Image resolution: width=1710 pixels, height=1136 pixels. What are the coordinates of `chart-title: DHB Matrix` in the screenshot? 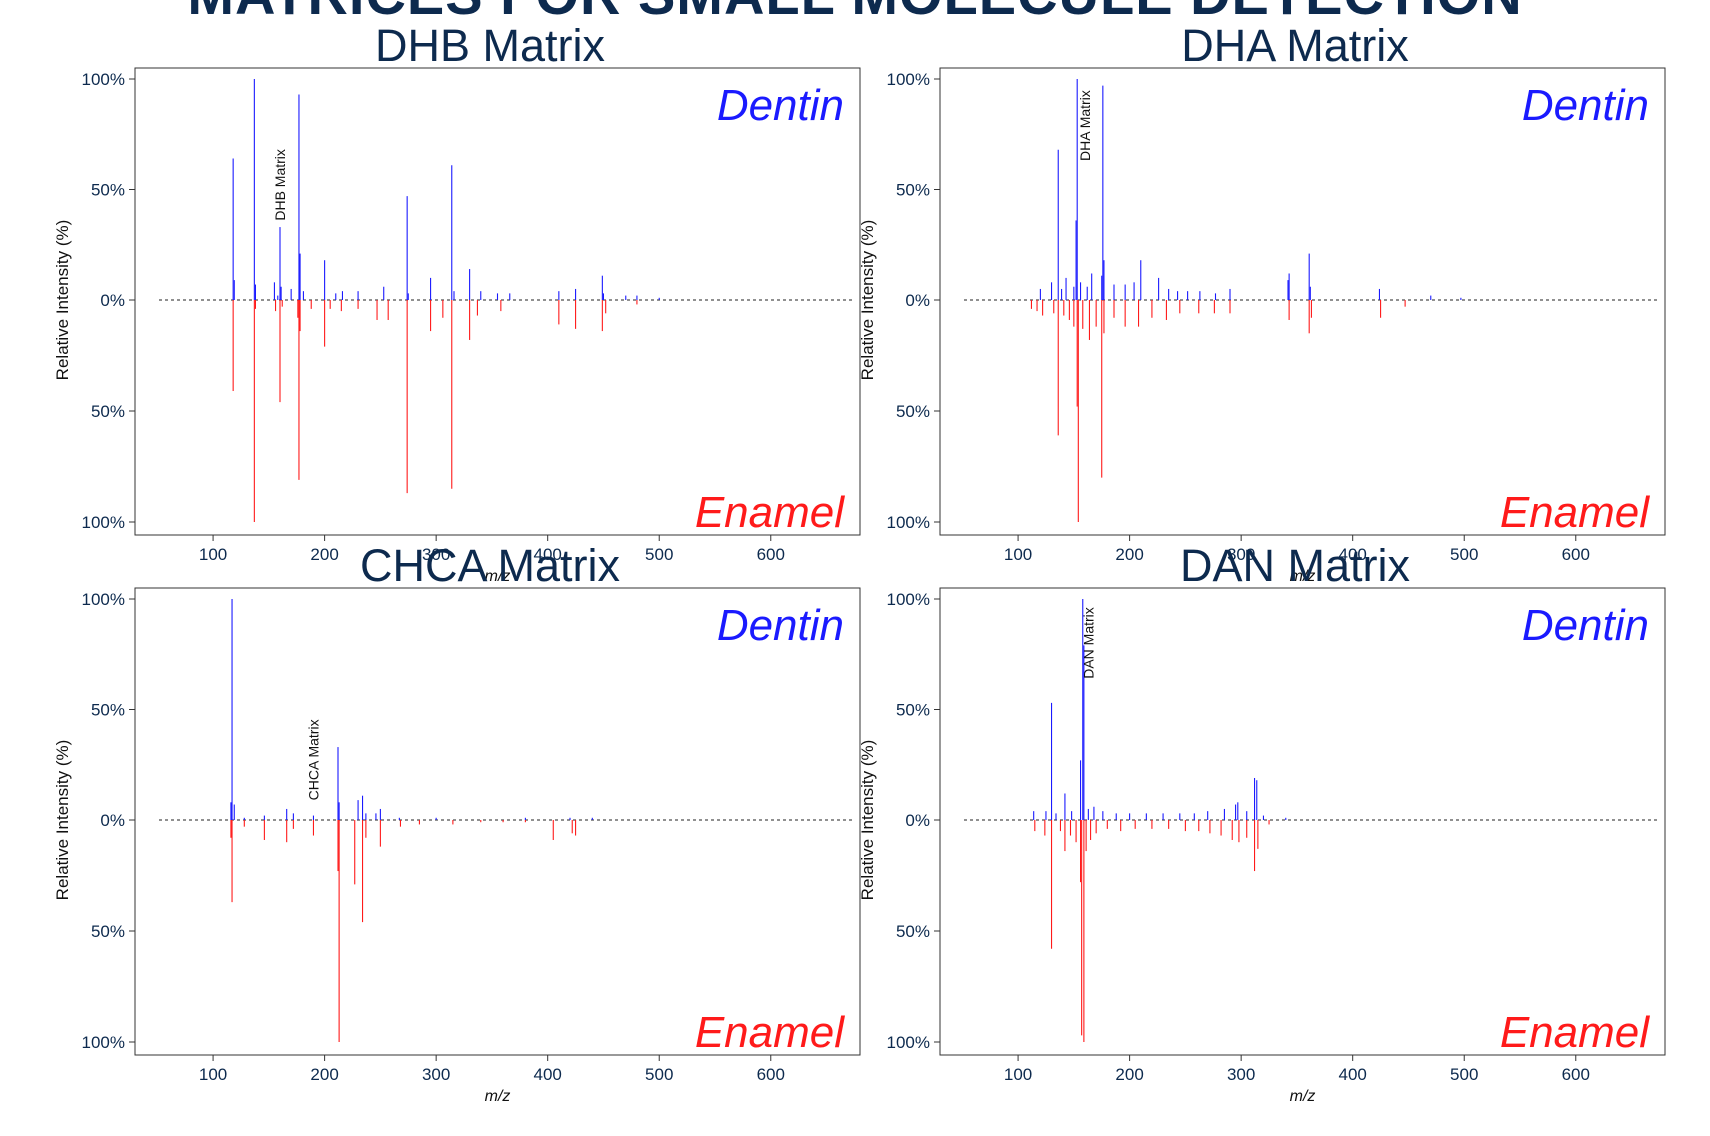 It's located at (489, 45).